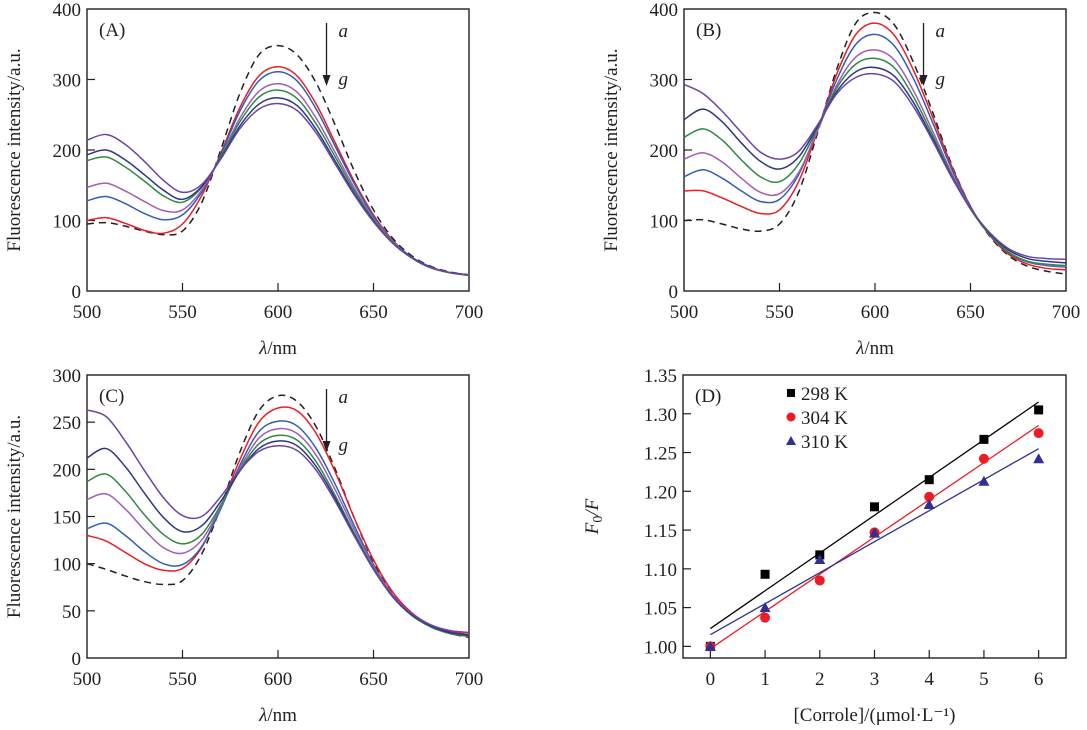 The width and height of the screenshot is (1087, 730). Describe the element at coordinates (708, 396) in the screenshot. I see `panel-label: (D)` at that location.